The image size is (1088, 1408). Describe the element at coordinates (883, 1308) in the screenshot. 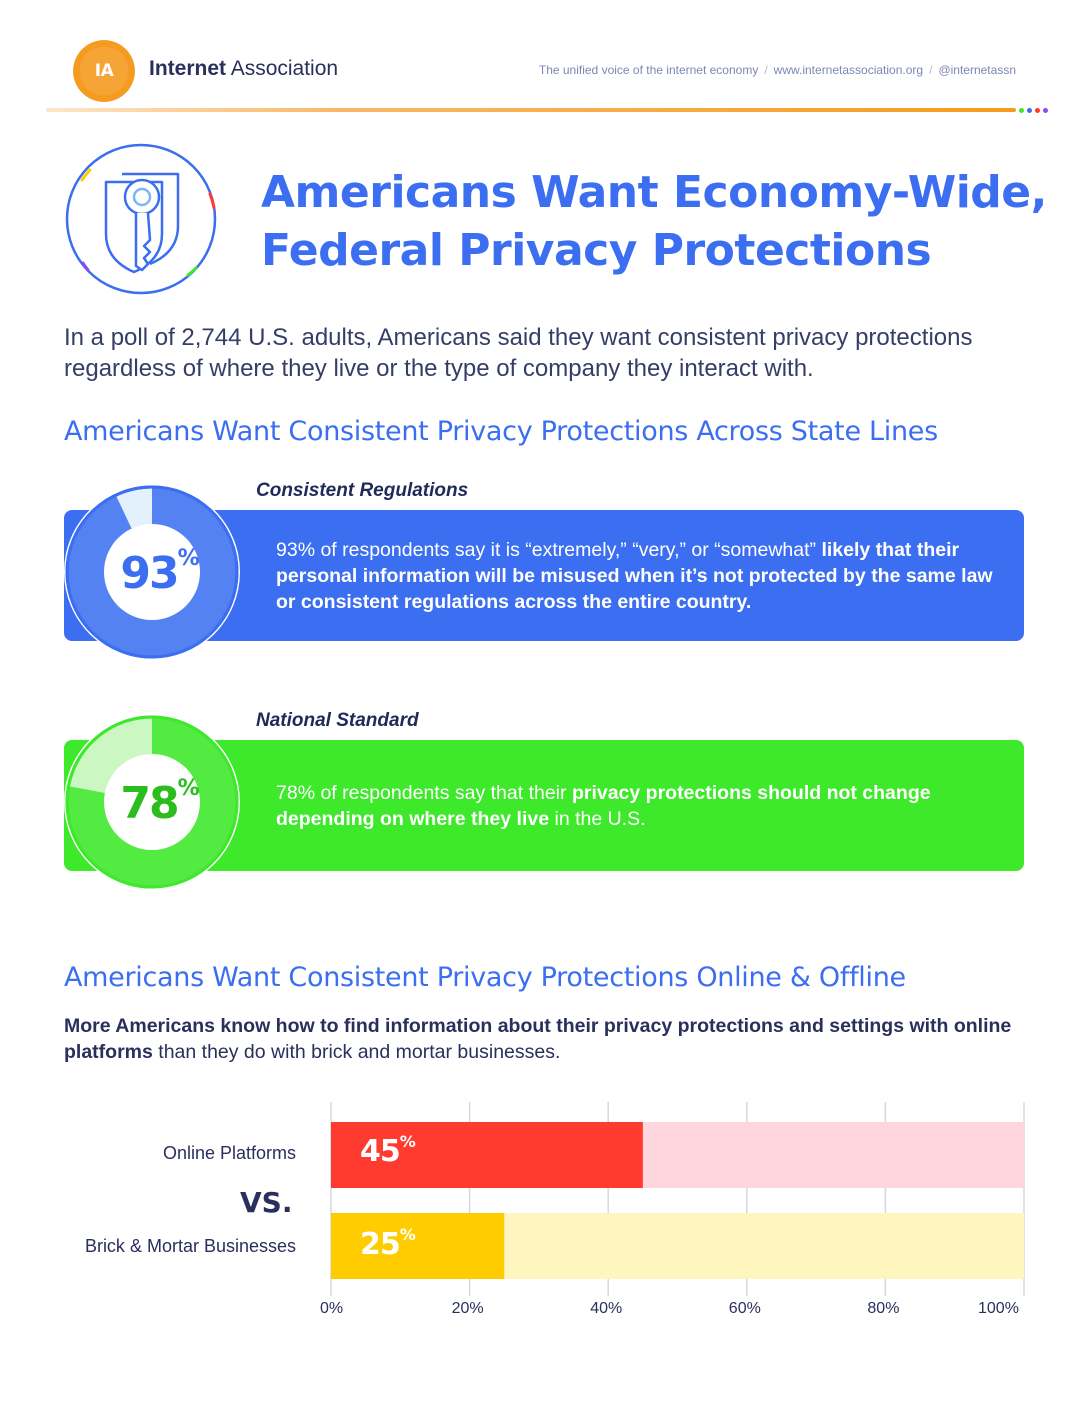

I see `x-tick-label: 80%` at that location.